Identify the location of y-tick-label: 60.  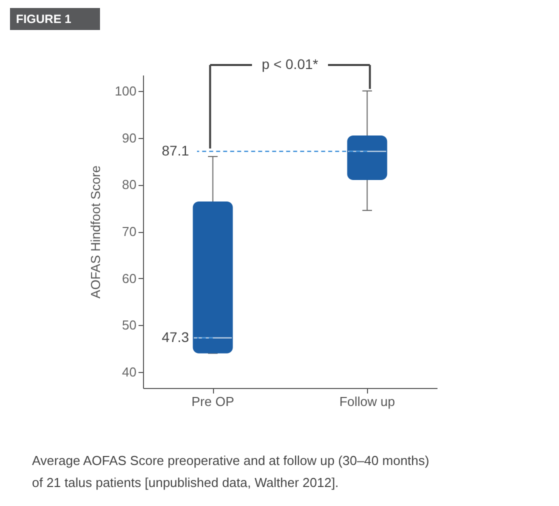
(129, 278).